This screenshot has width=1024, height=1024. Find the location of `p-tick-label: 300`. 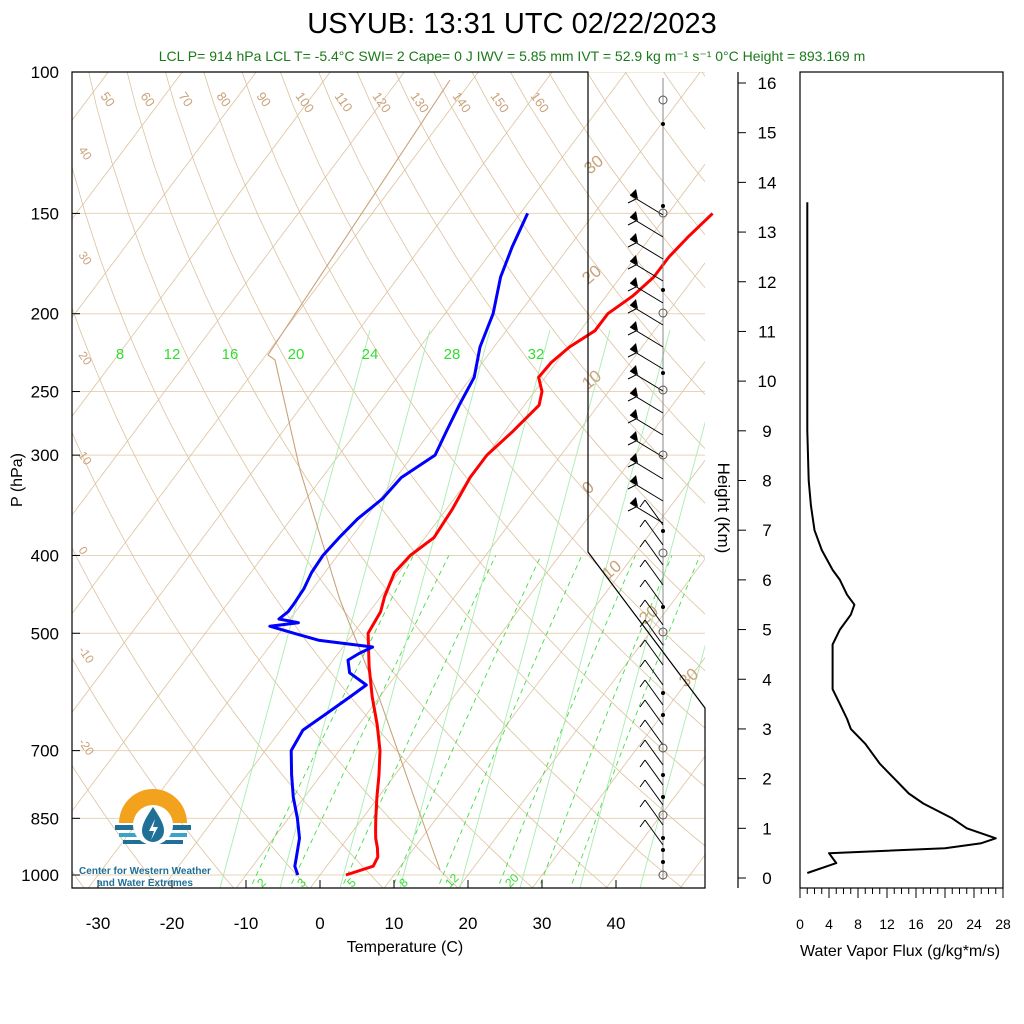

p-tick-label: 300 is located at coordinates (45, 455).